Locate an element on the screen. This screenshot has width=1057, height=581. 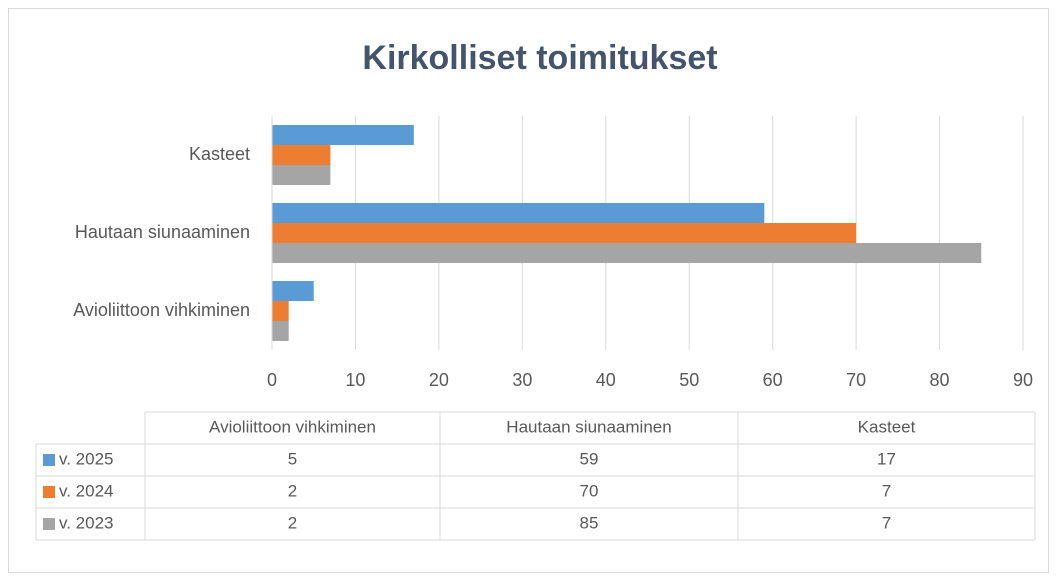
table-header: Kasteet is located at coordinates (887, 426).